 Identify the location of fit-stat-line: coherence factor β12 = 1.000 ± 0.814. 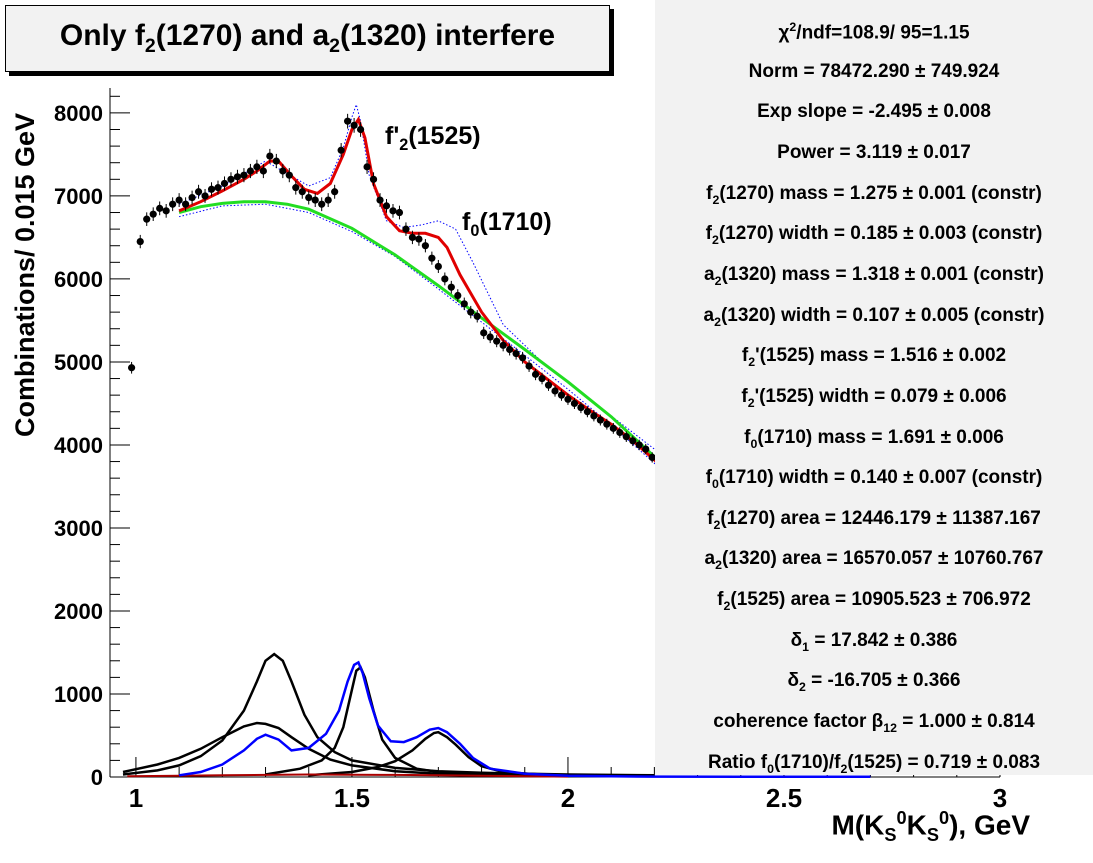
(874, 723).